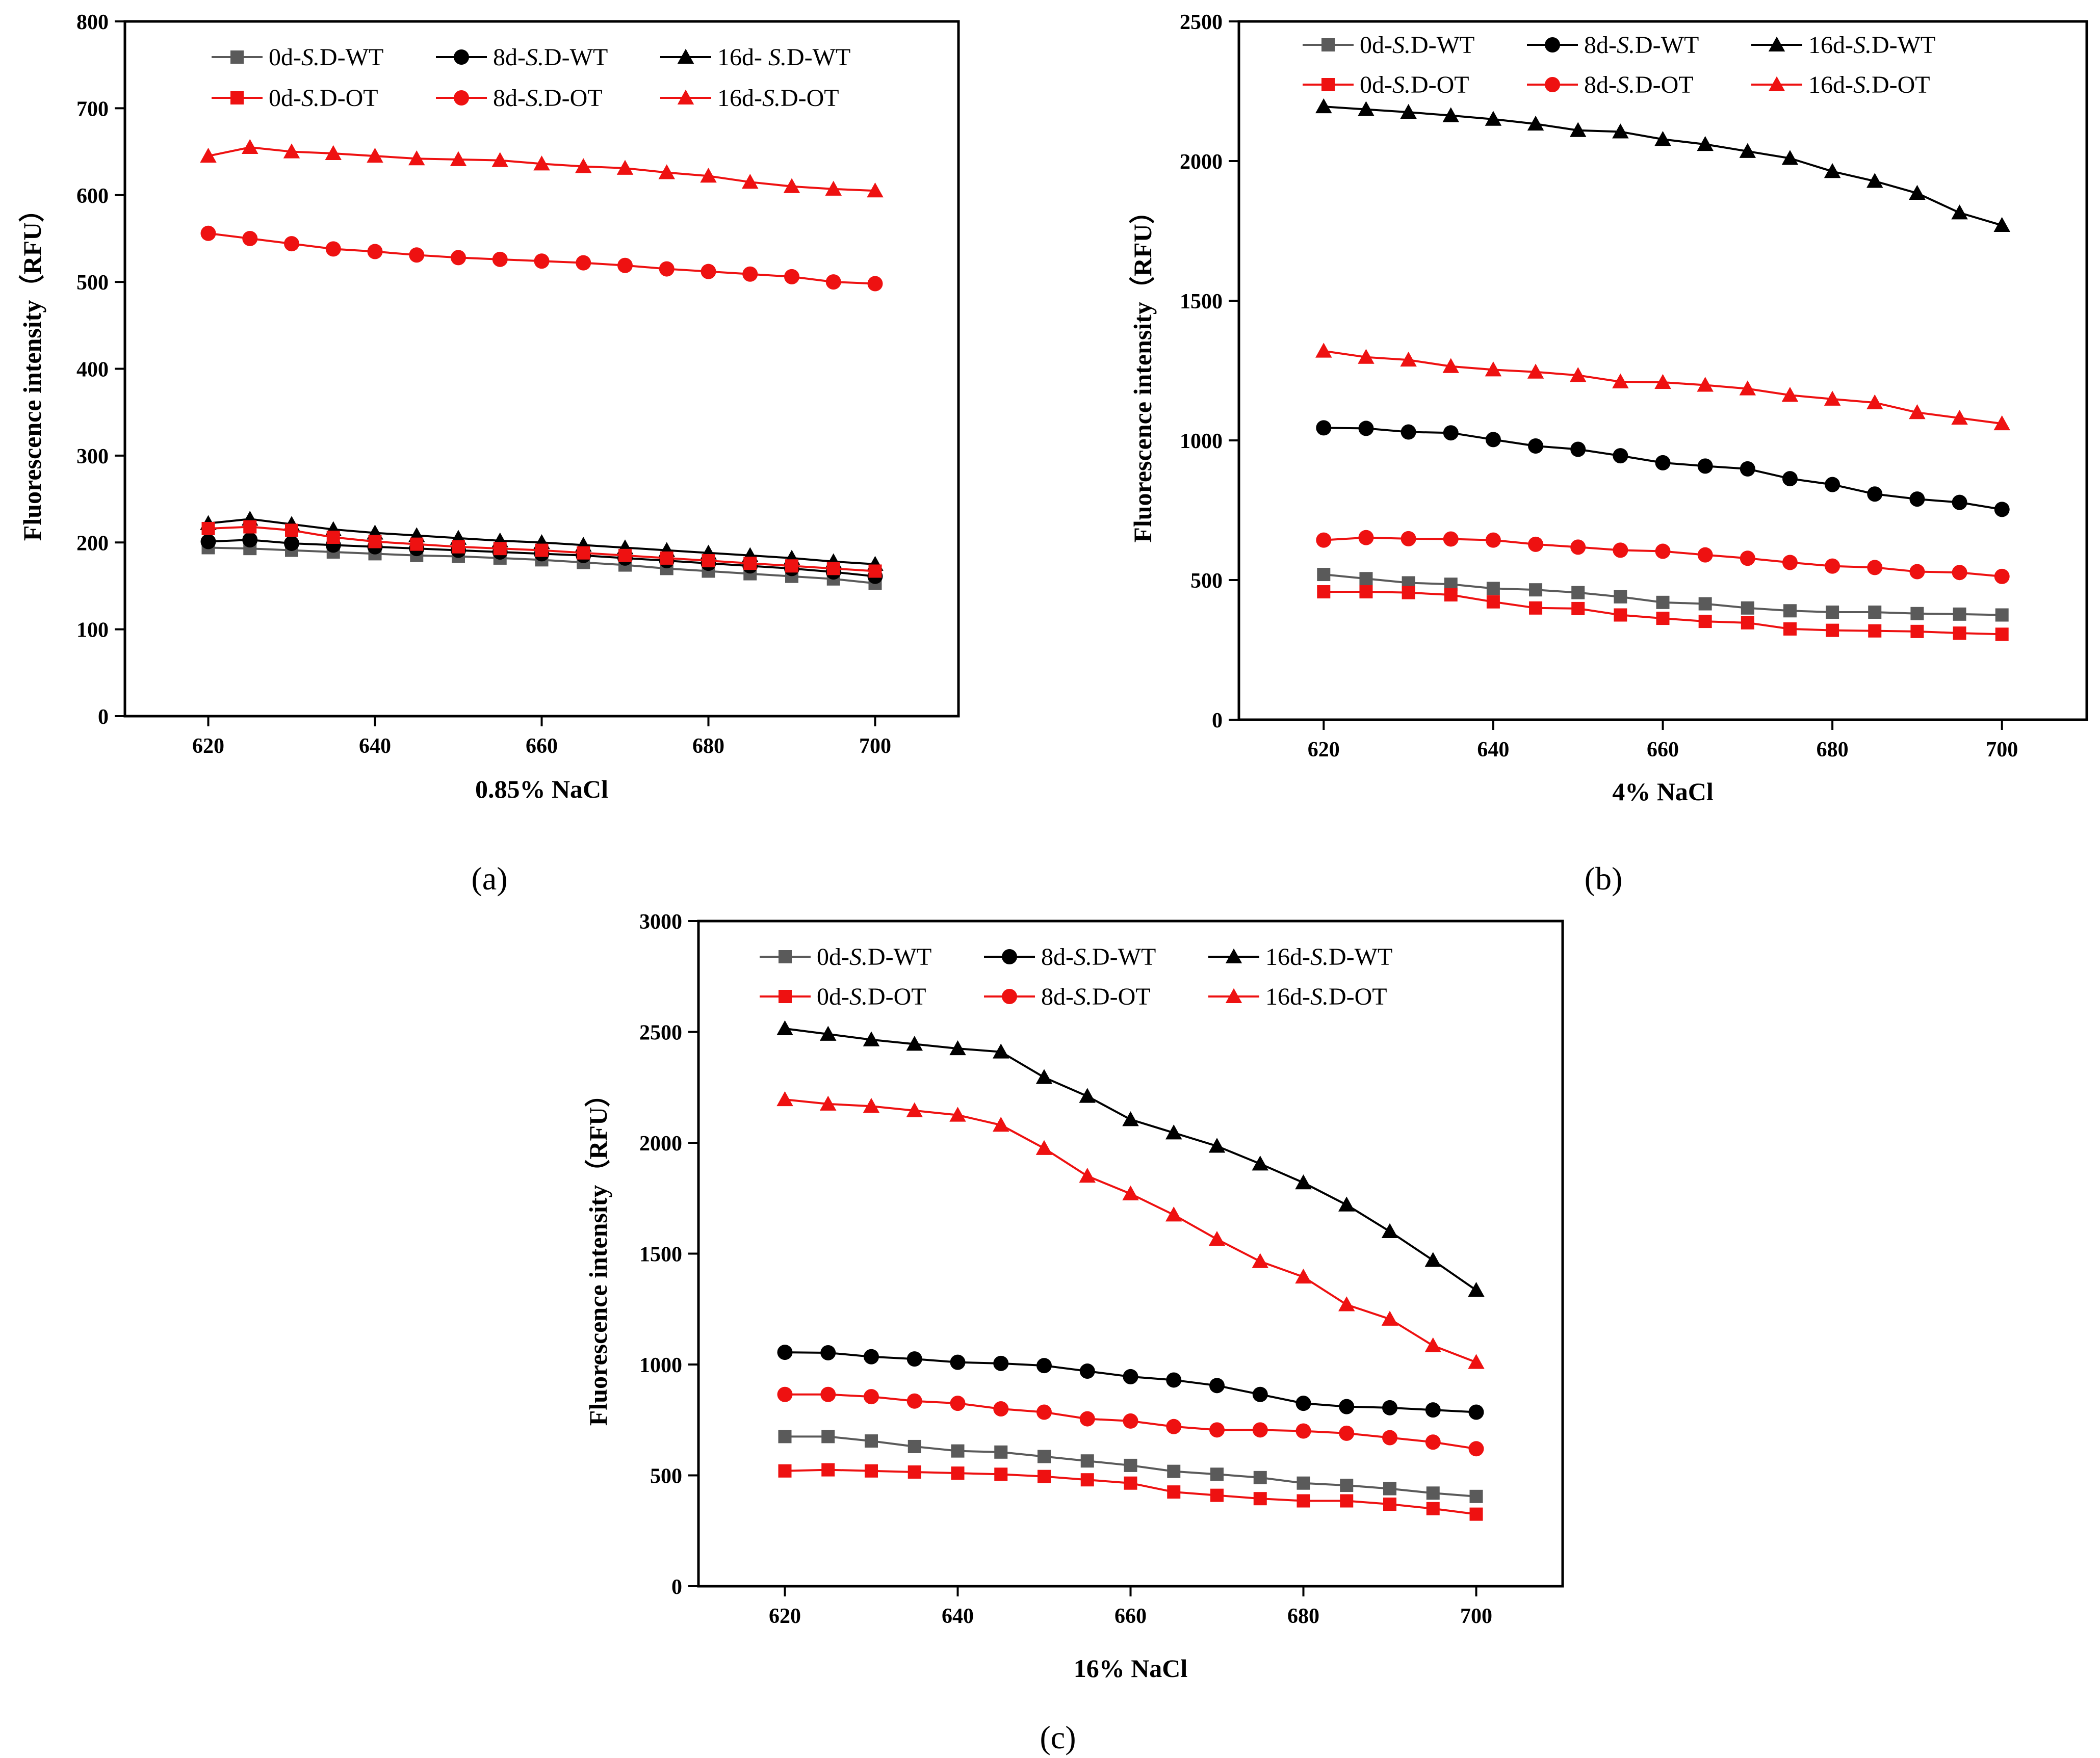 This screenshot has height=1758, width=2100. Describe the element at coordinates (958, 1616) in the screenshot. I see `x-tick-label: 640` at that location.